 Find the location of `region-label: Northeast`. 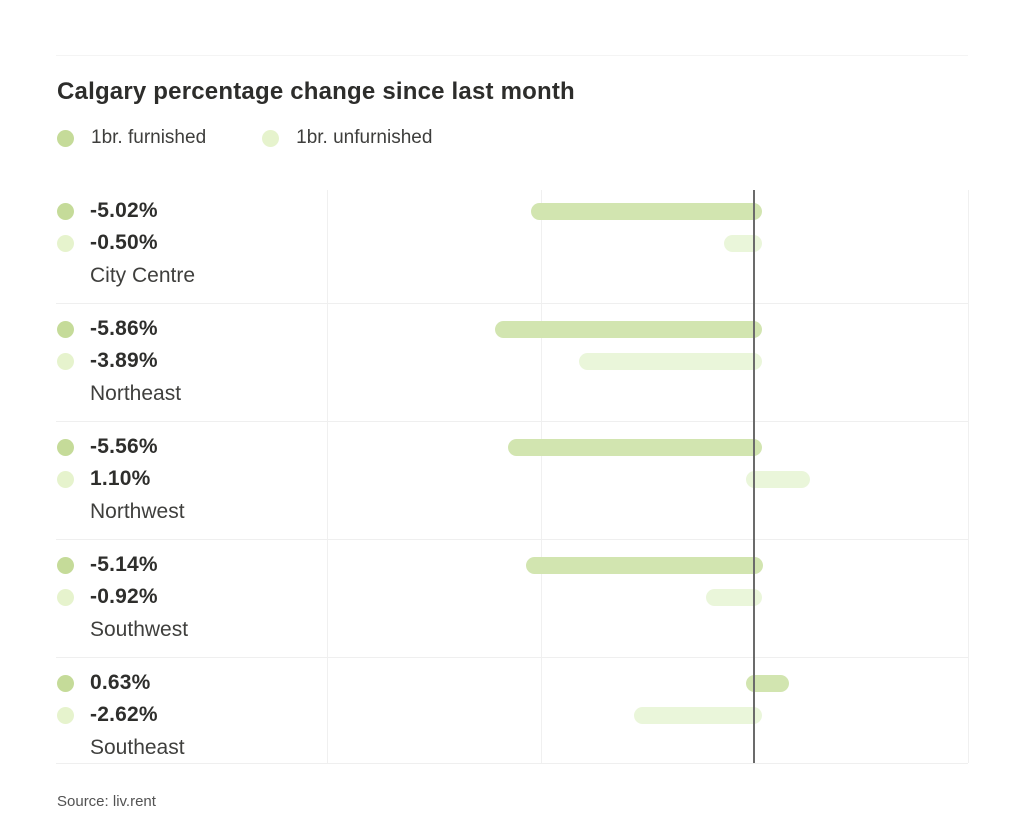

region-label: Northeast is located at coordinates (136, 393).